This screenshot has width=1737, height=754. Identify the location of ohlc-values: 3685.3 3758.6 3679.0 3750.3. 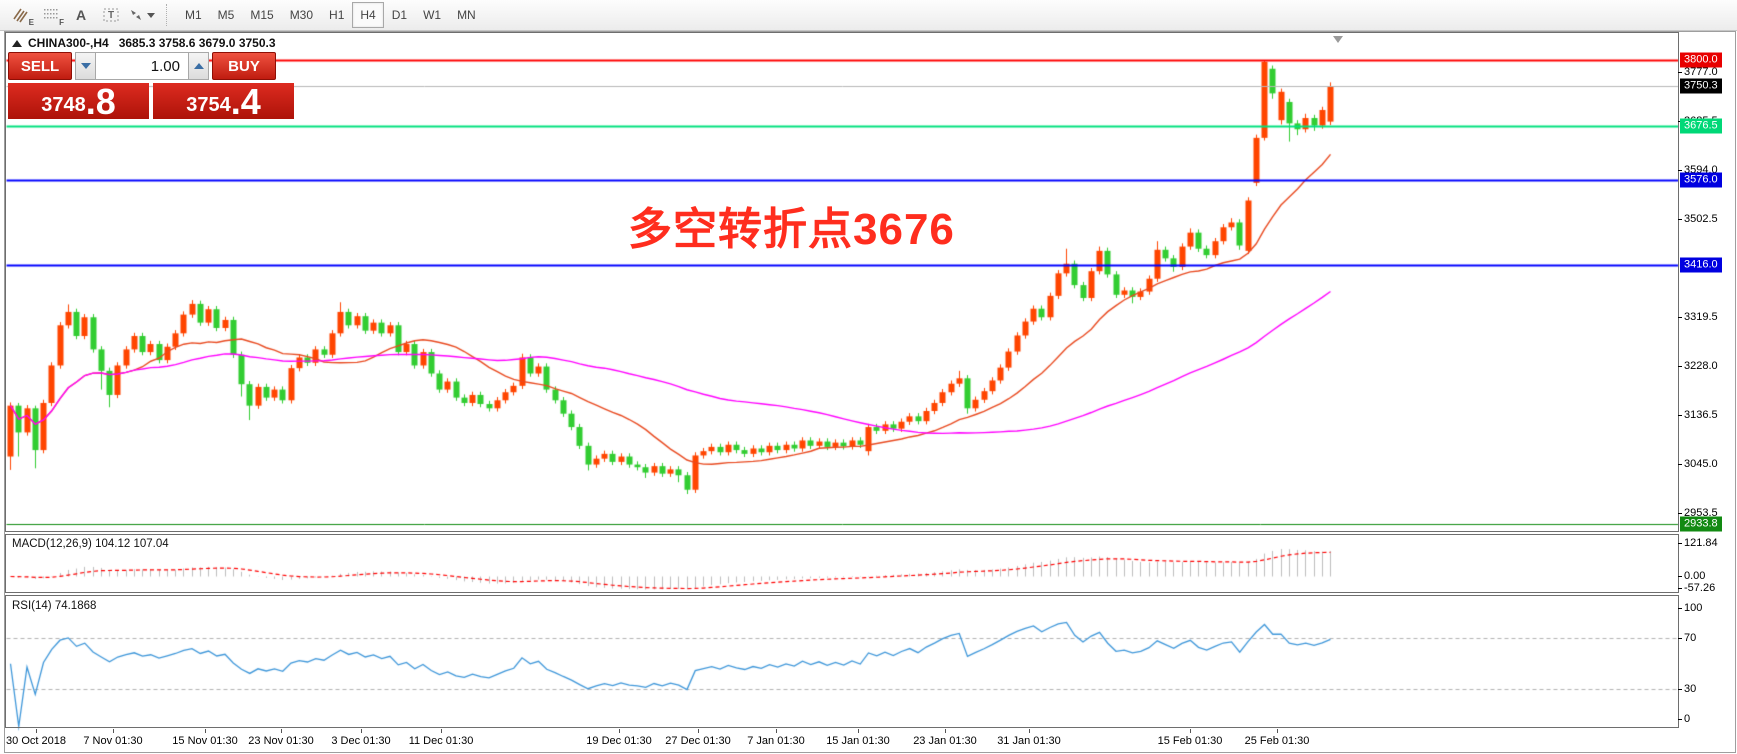
(197, 43).